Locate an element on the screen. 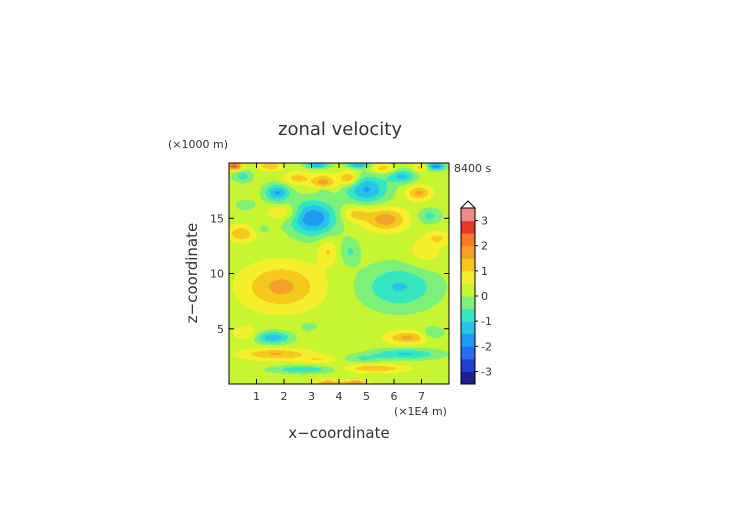  colorbar-tick-label: 1 is located at coordinates (484, 271).